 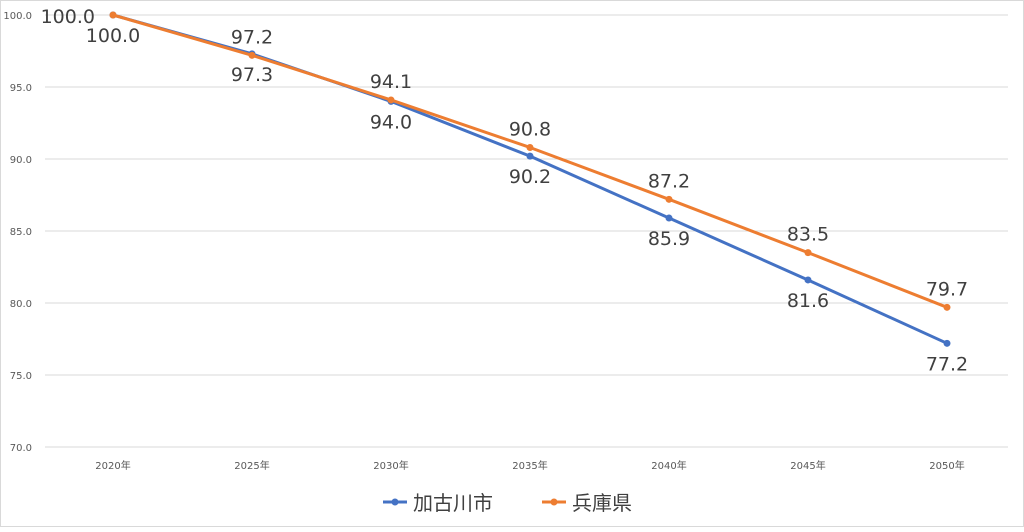 What do you see at coordinates (530, 129) in the screenshot?
I see `data-label: 90.8` at bounding box center [530, 129].